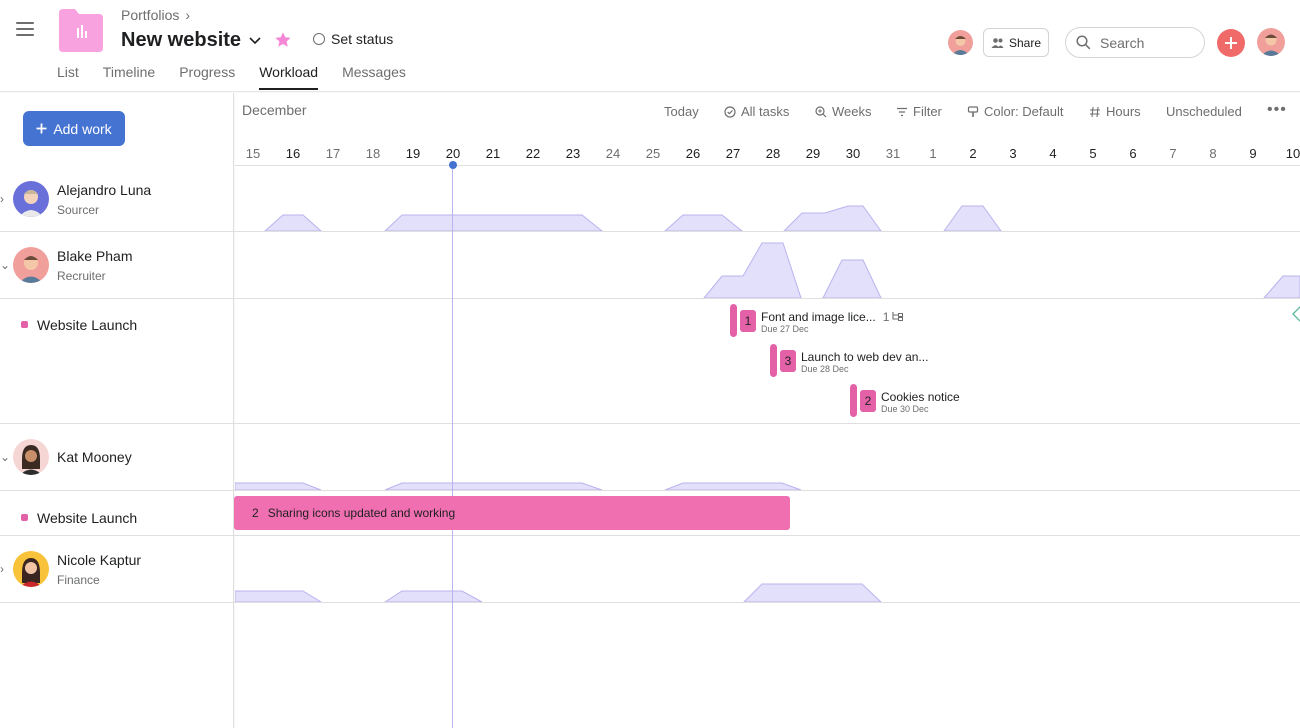 The image size is (1300, 728). What do you see at coordinates (25, 31) in the screenshot?
I see `menu-icon` at bounding box center [25, 31].